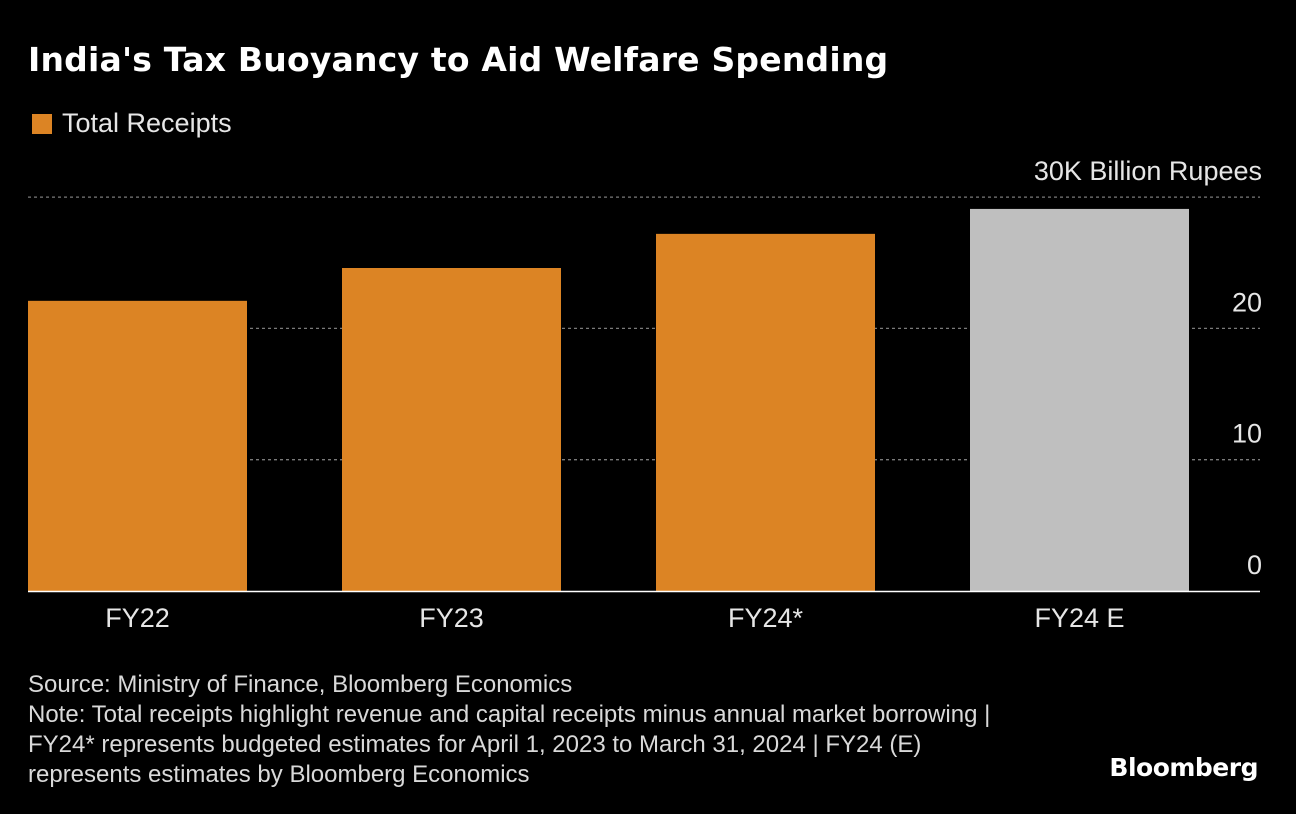 The width and height of the screenshot is (1296, 814). Describe the element at coordinates (451, 429) in the screenshot. I see `bar-fy23` at that location.